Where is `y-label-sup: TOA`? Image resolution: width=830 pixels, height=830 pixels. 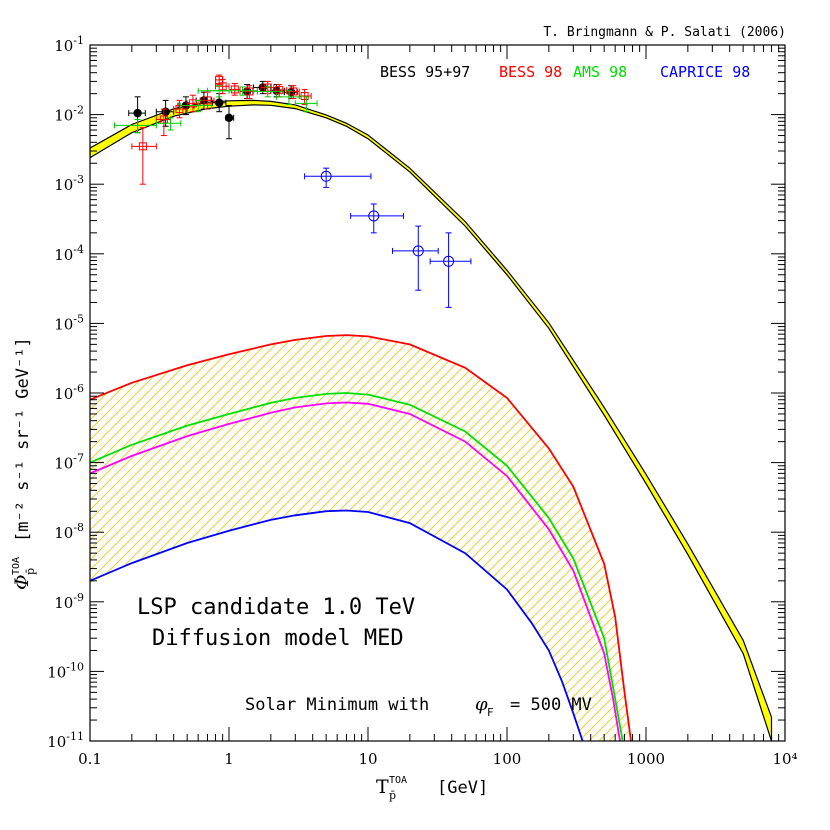
y-label-sup: TOA is located at coordinates (16, 566).